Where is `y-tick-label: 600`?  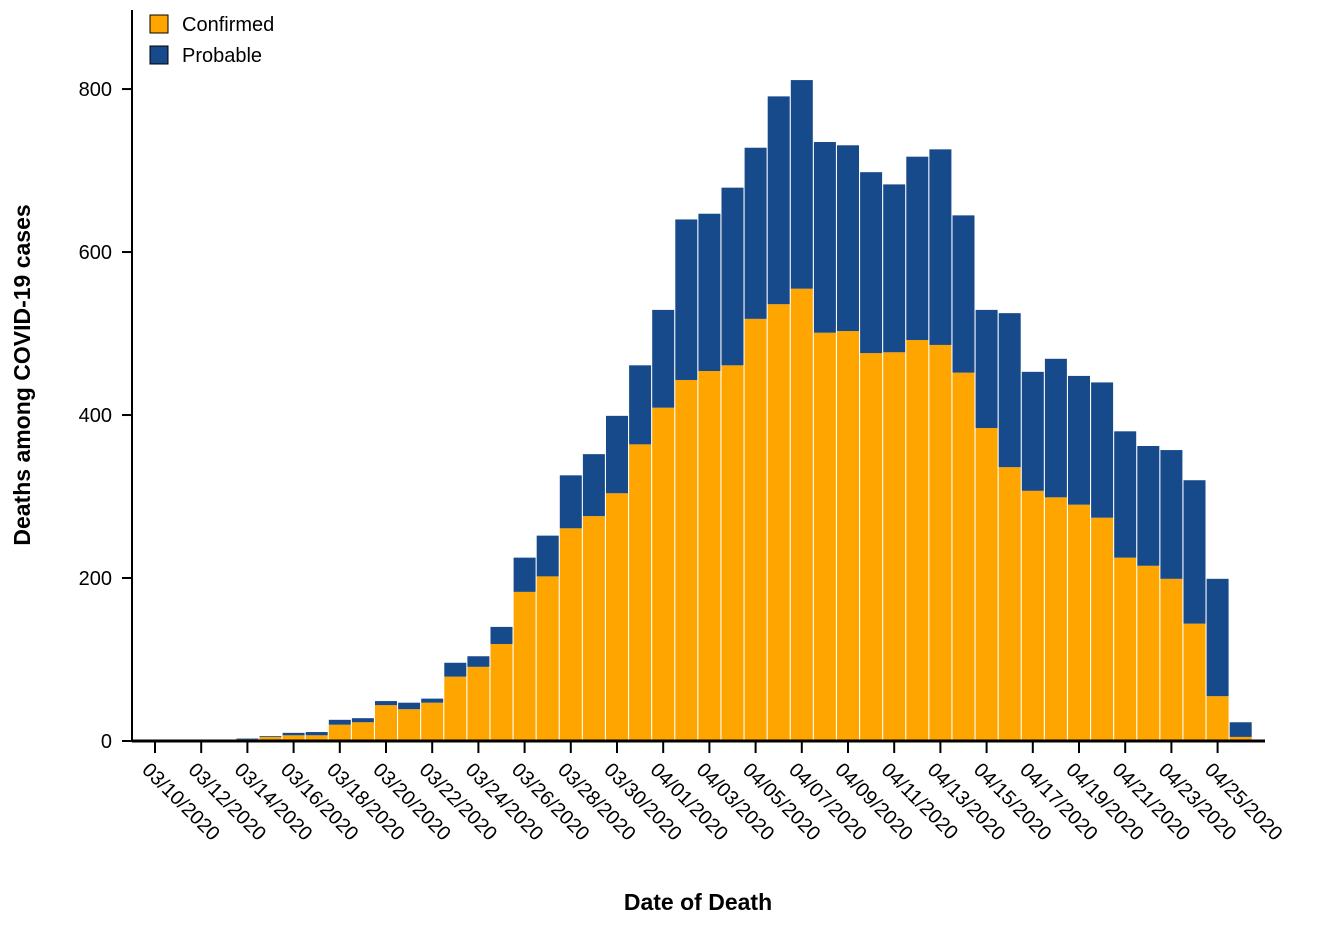
y-tick-label: 600 is located at coordinates (95, 253).